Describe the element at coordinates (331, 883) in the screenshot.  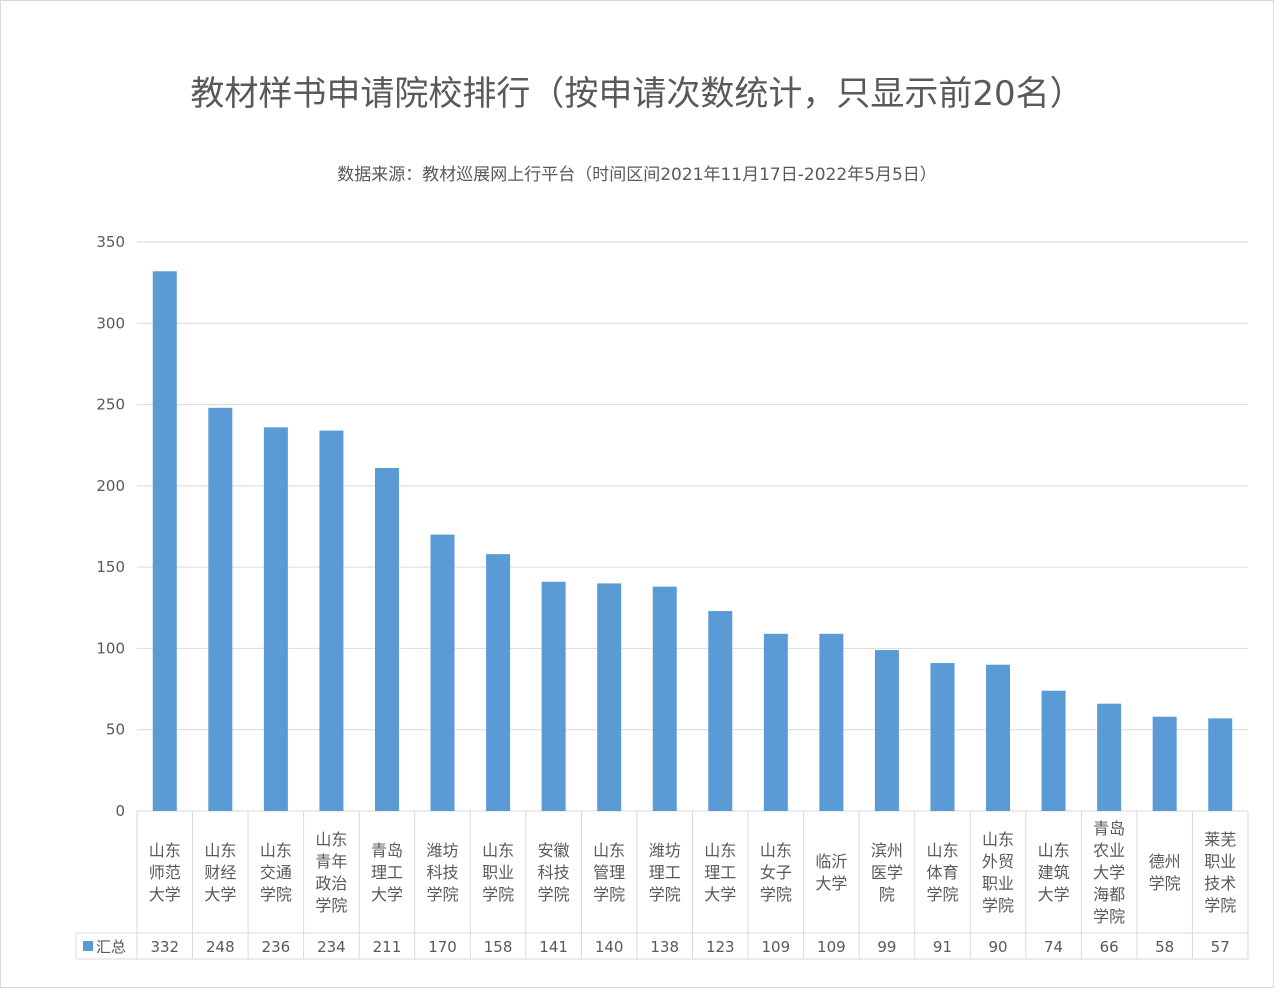
I see `x-category-label: 政治` at that location.